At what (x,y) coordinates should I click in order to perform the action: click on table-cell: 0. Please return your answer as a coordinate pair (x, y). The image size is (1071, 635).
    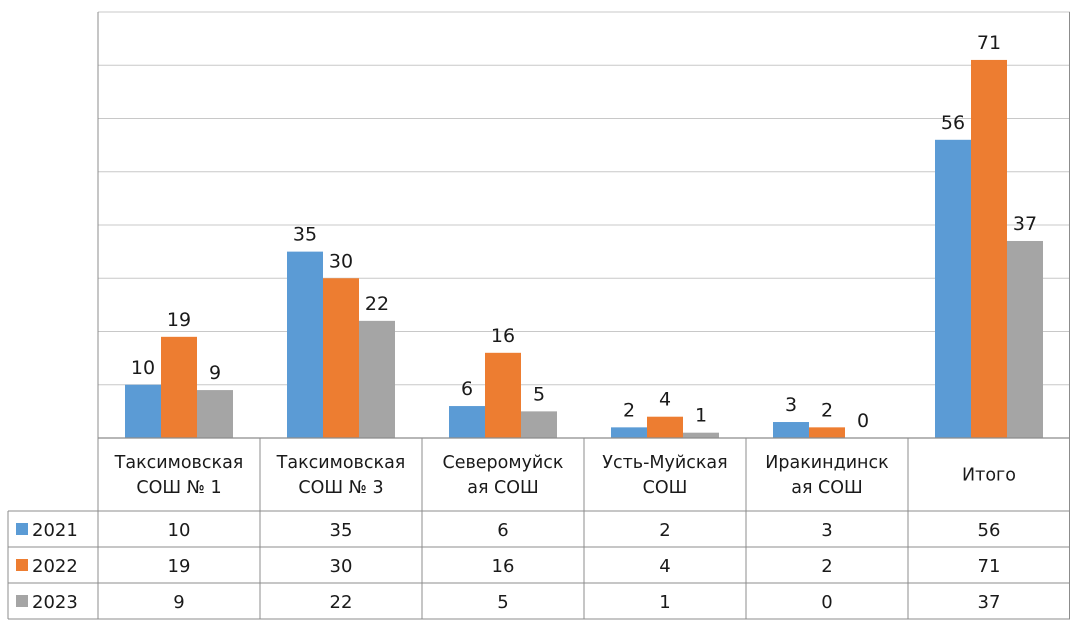
    Looking at the image, I should click on (826, 602).